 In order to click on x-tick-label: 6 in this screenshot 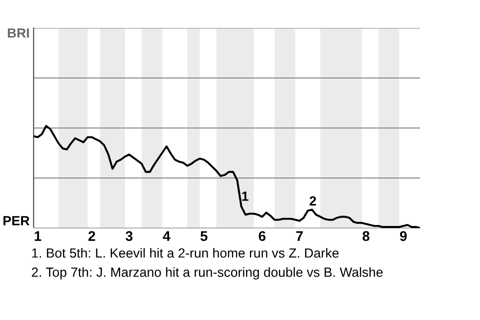, I will do `click(262, 236)`.